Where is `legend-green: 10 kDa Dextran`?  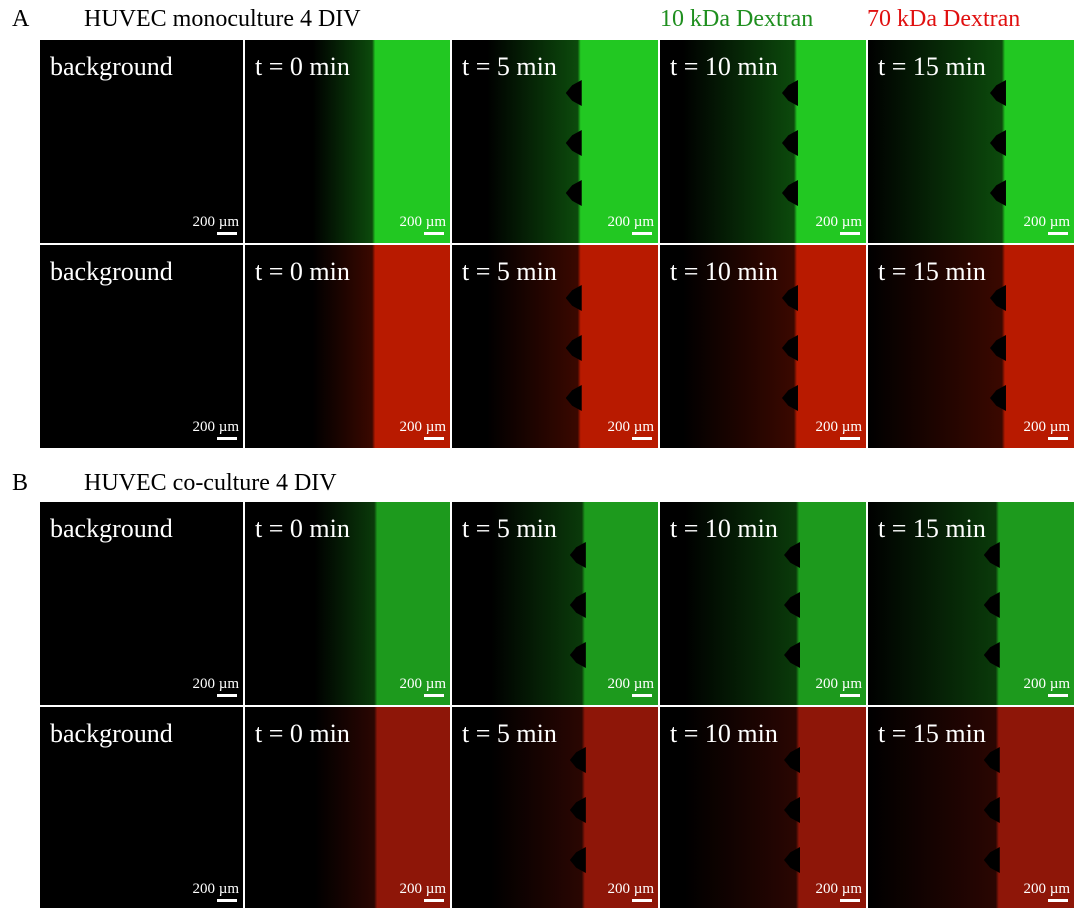 legend-green: 10 kDa Dextran is located at coordinates (737, 19).